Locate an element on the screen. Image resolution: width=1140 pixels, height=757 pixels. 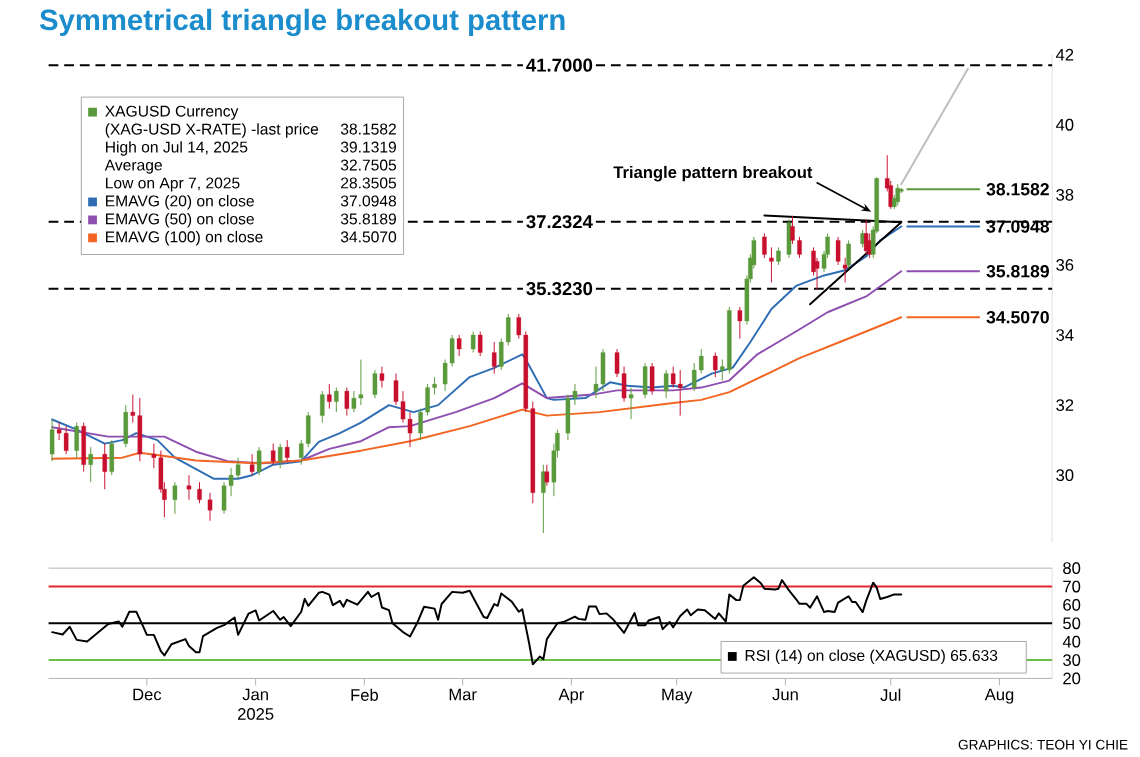
y-tick-label: 34 is located at coordinates (1065, 335).